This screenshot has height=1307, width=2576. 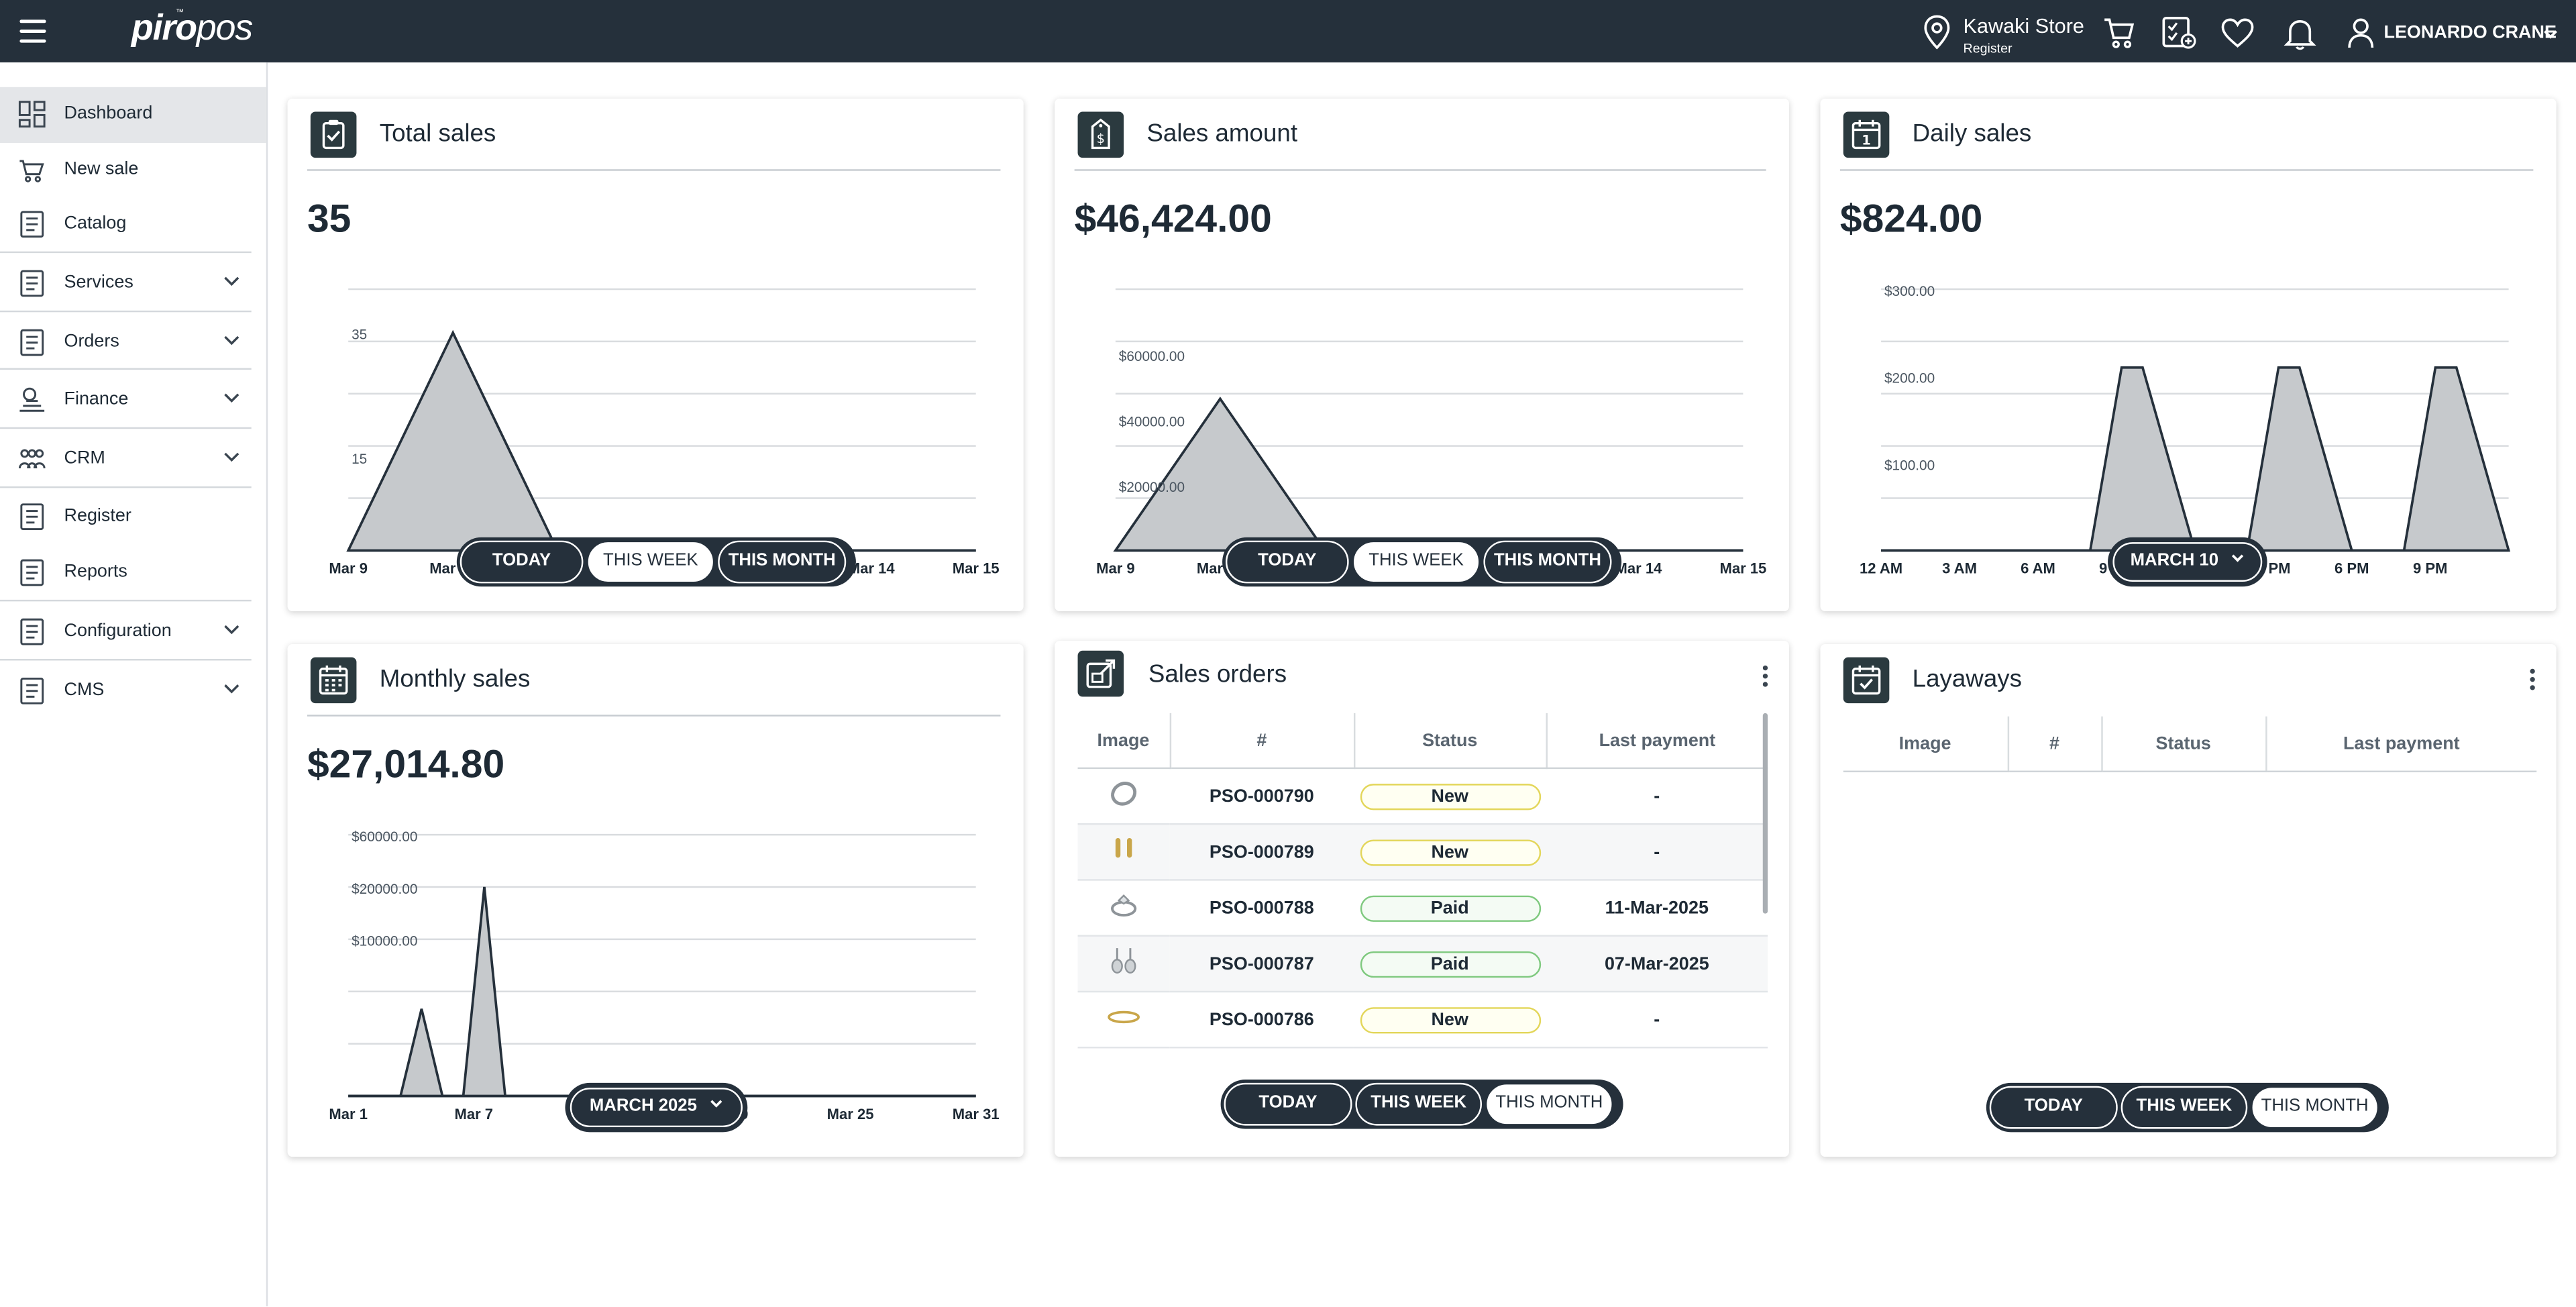 I want to click on sidebar-item-services: Services, so click(x=133, y=284).